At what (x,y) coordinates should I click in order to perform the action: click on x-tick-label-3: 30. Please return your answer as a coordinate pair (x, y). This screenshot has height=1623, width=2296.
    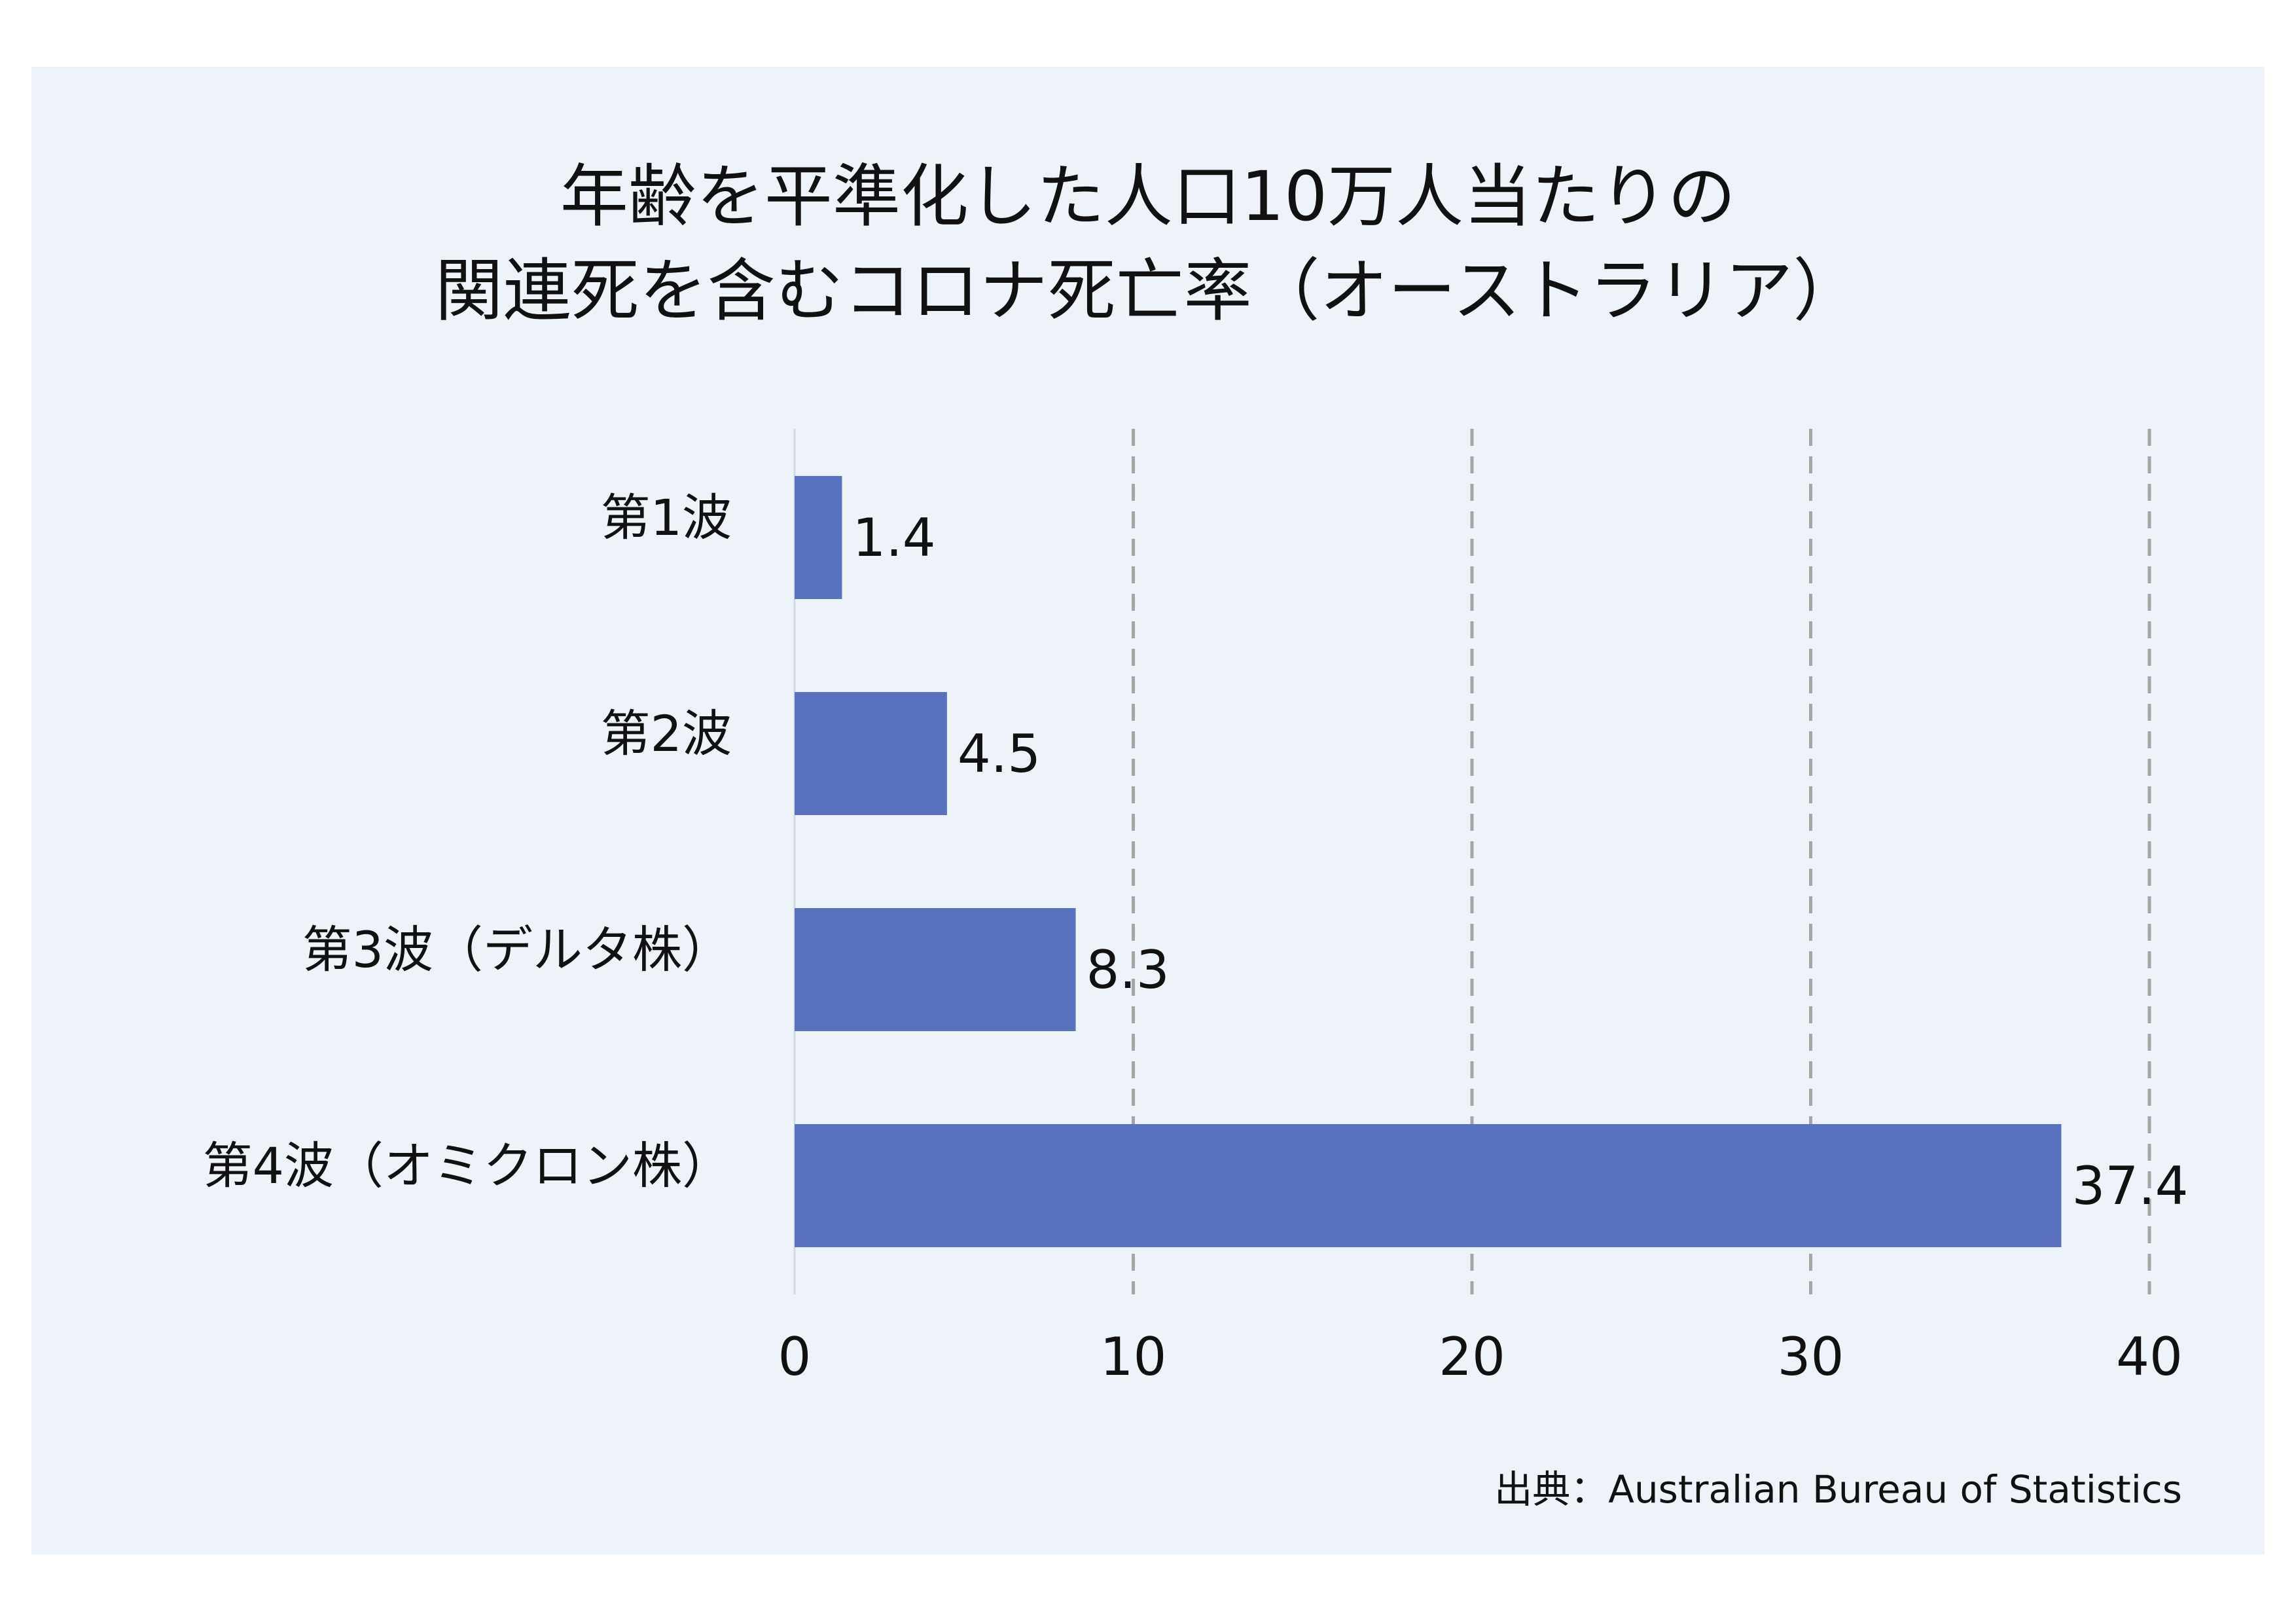
    Looking at the image, I should click on (1811, 1356).